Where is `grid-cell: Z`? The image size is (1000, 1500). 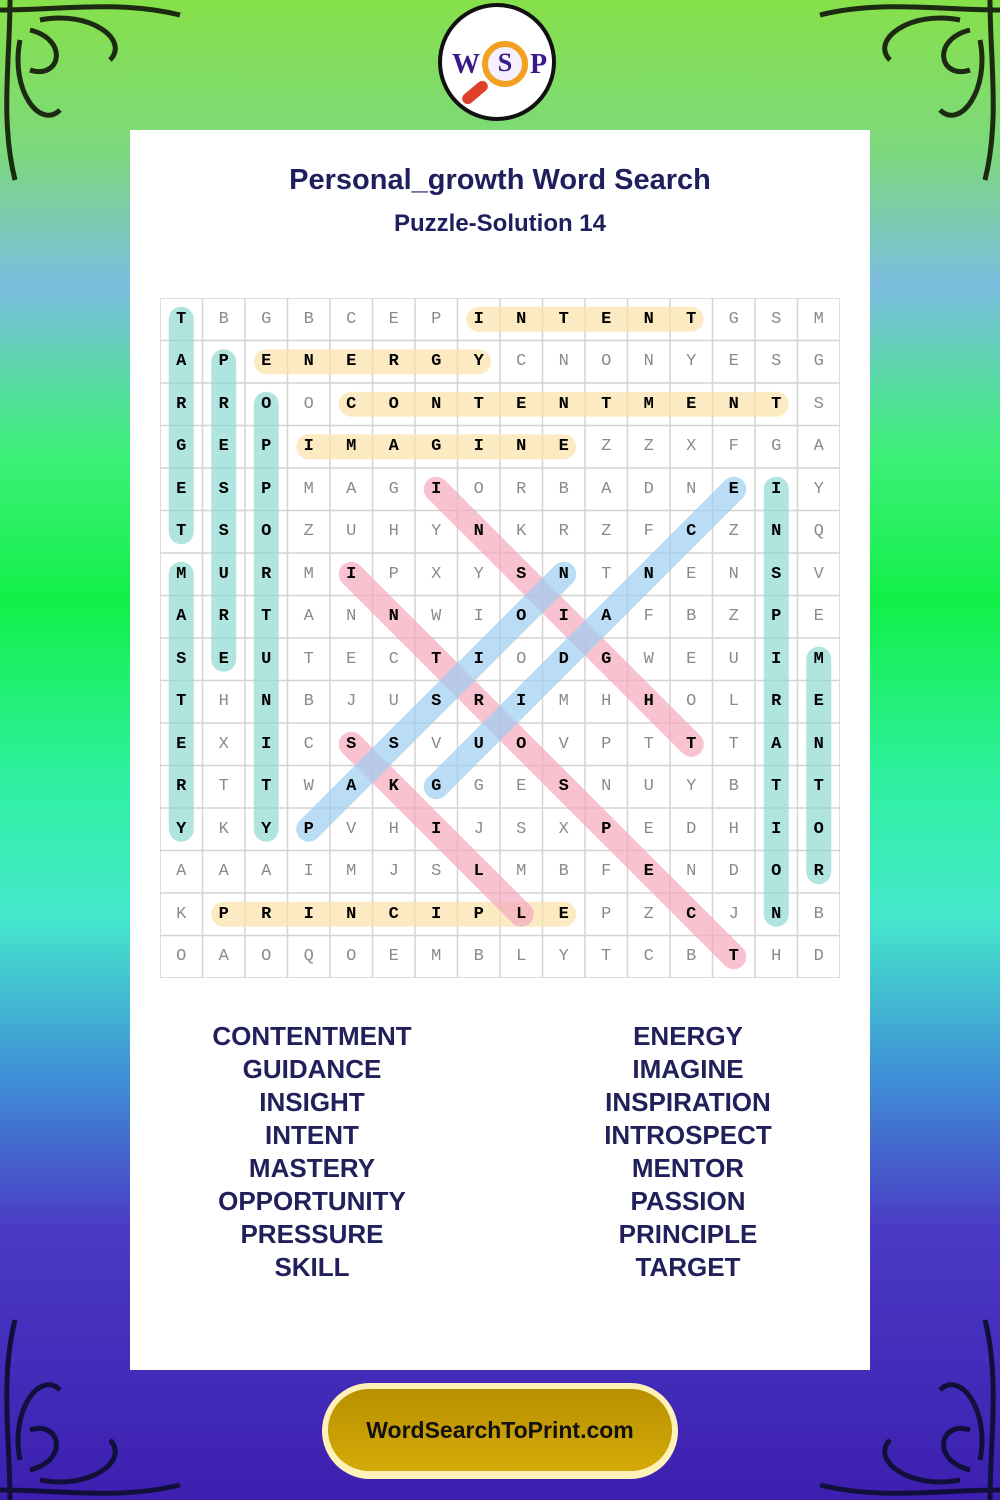
grid-cell: Z is located at coordinates (733, 532).